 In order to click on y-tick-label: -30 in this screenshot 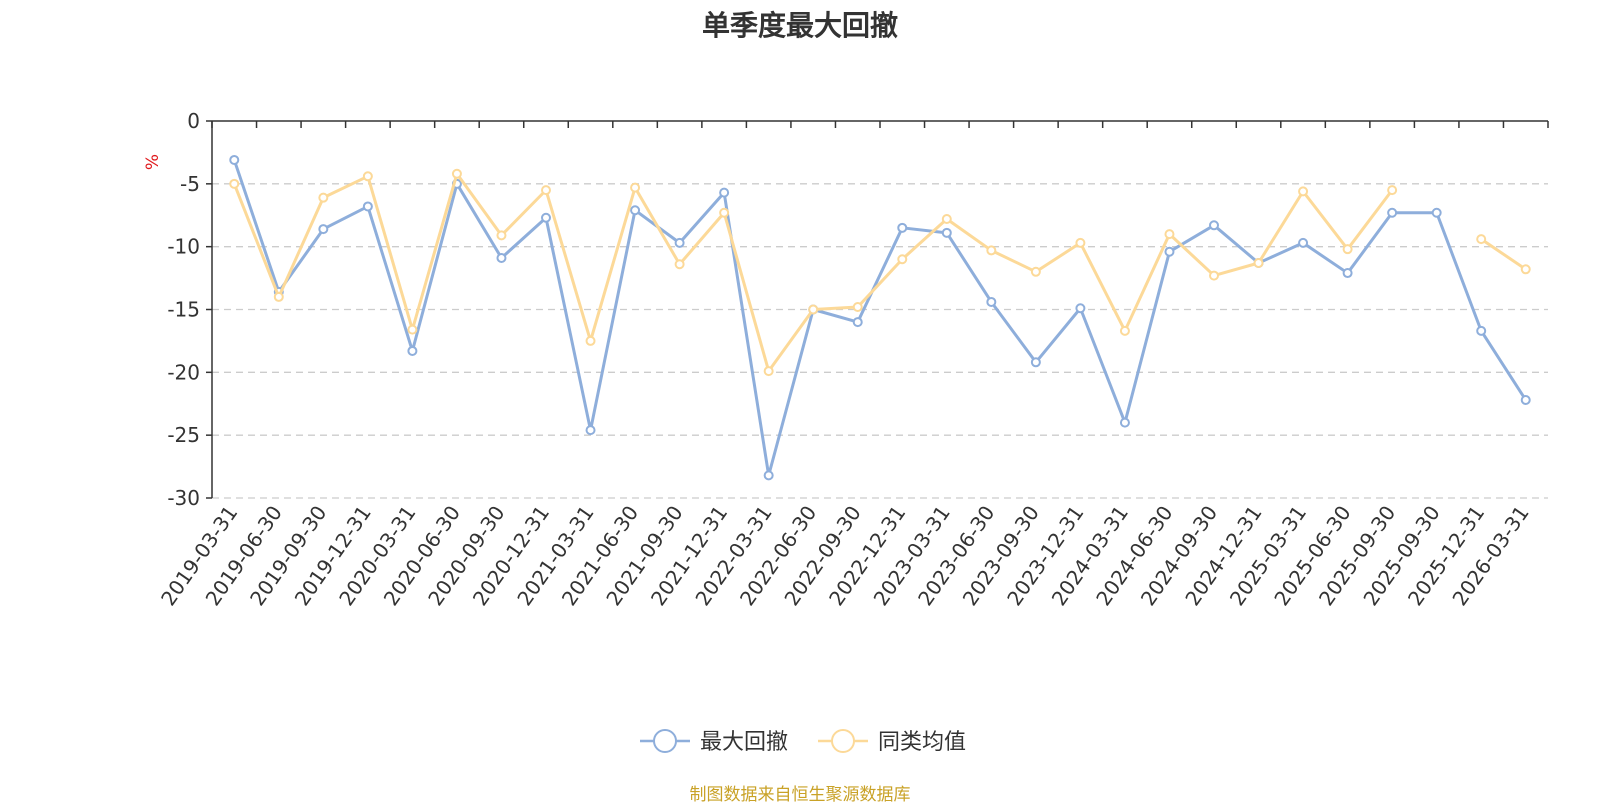, I will do `click(183, 498)`.